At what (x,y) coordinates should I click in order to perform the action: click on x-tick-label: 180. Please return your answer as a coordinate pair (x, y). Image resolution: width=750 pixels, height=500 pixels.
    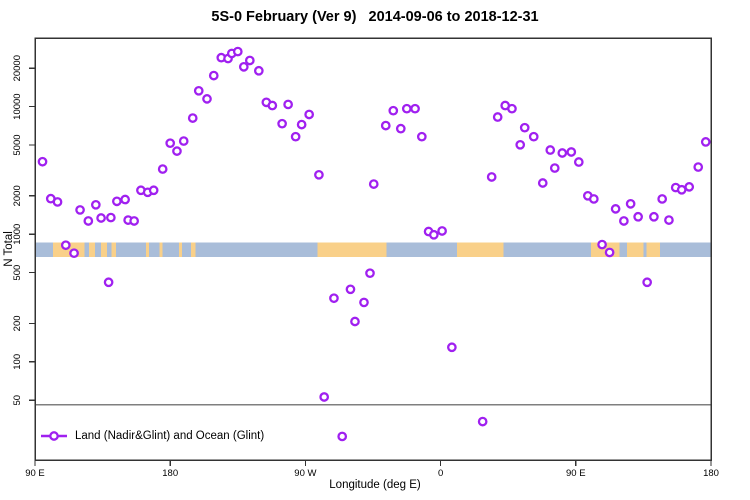
    Looking at the image, I should click on (170, 473).